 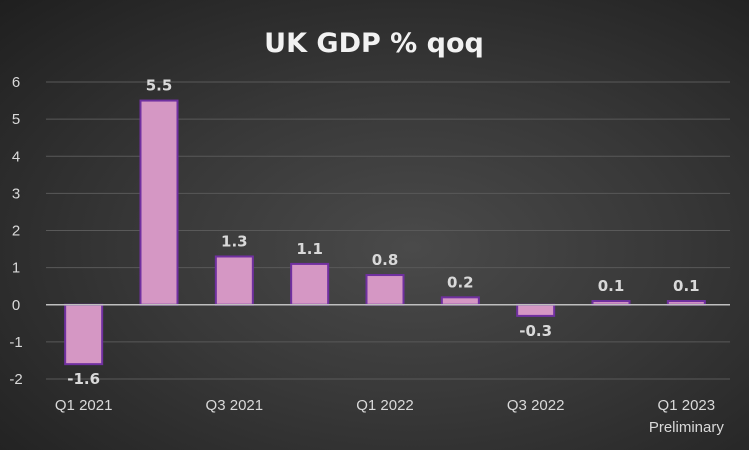 I want to click on chart-title: UK GDP % qoq, so click(x=374, y=43).